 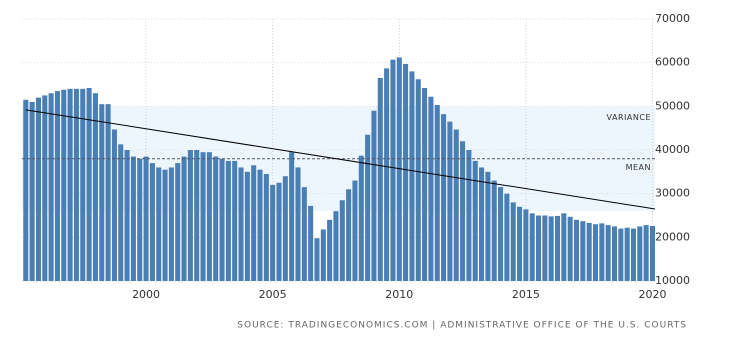 I want to click on x-tick-label: 2015, so click(x=526, y=294).